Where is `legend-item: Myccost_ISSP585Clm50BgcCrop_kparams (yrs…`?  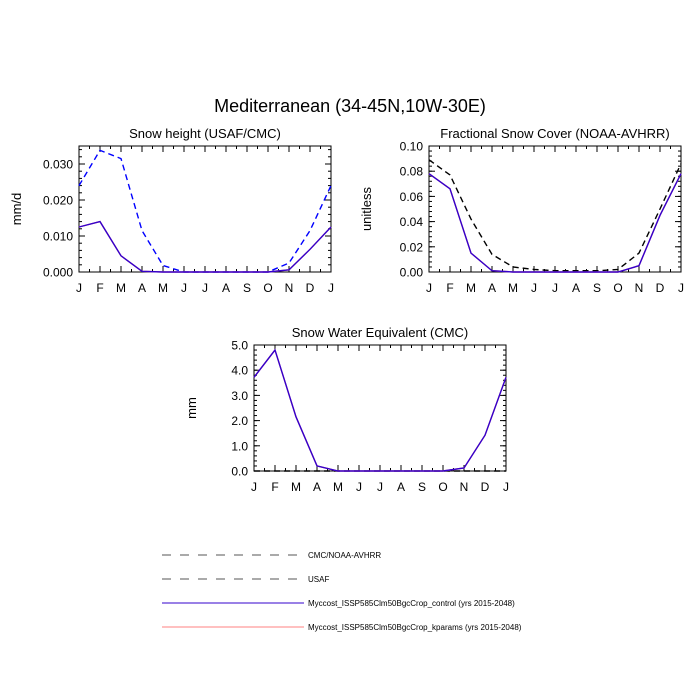
legend-item: Myccost_ISSP585Clm50BgcCrop_kparams (yrs… is located at coordinates (342, 627).